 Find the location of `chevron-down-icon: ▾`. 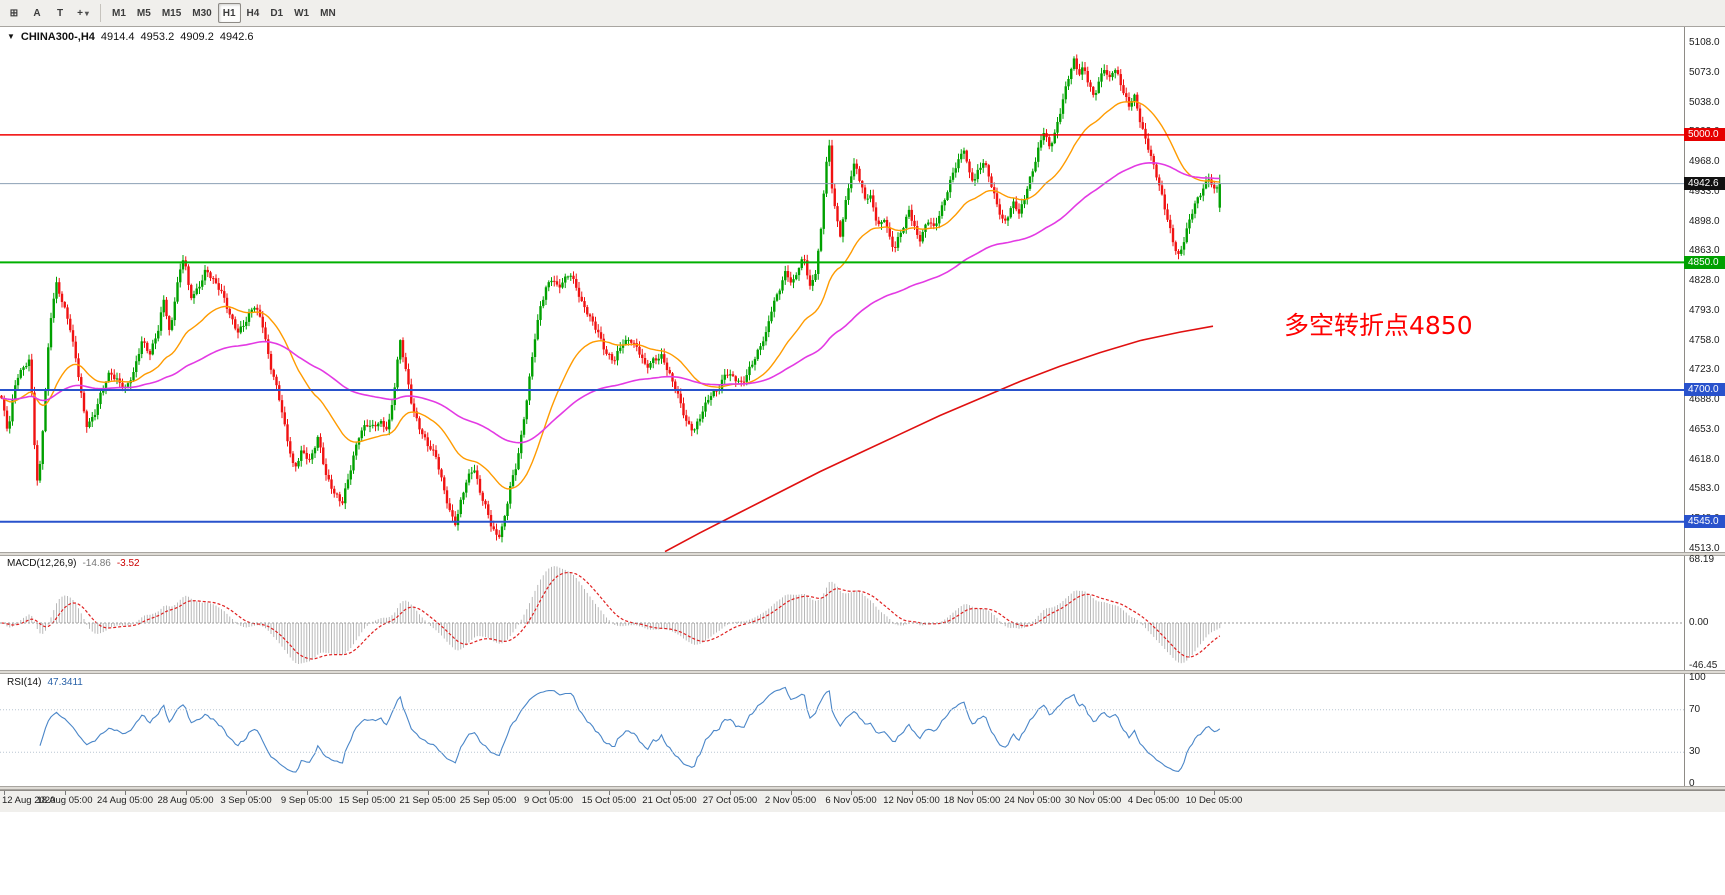

chevron-down-icon: ▾ is located at coordinates (86, 13).